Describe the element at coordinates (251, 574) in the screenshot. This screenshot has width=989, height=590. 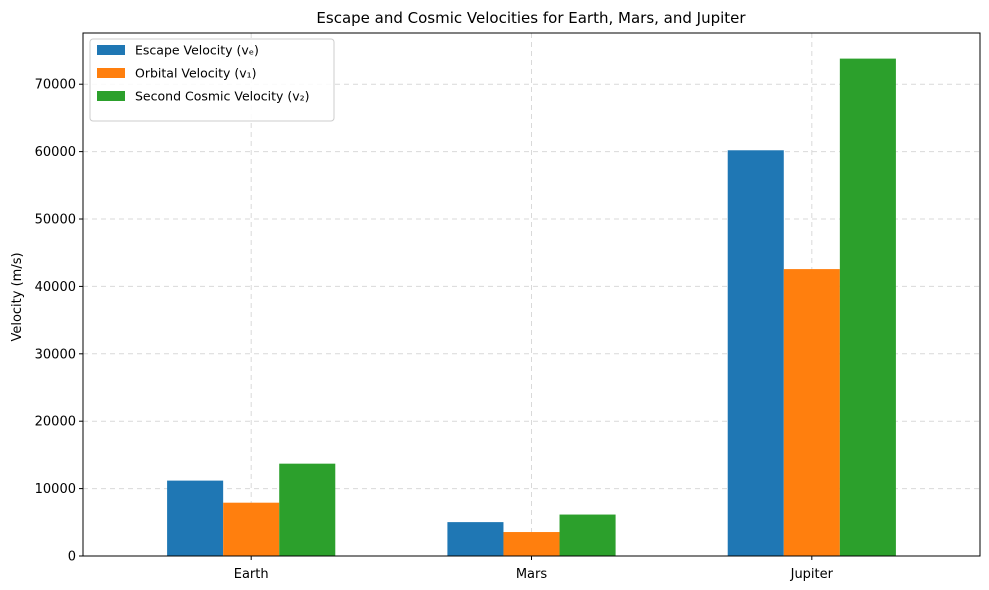
I see `x-tick-label: Earth` at that location.